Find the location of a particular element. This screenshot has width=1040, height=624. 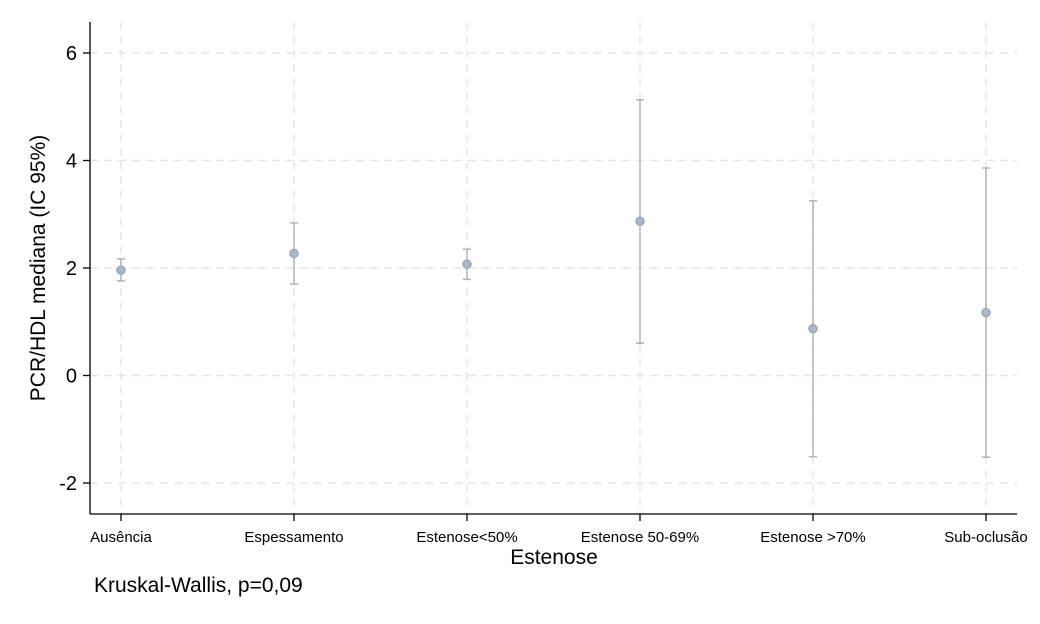

x-axis-title: Estenose is located at coordinates (554, 557).